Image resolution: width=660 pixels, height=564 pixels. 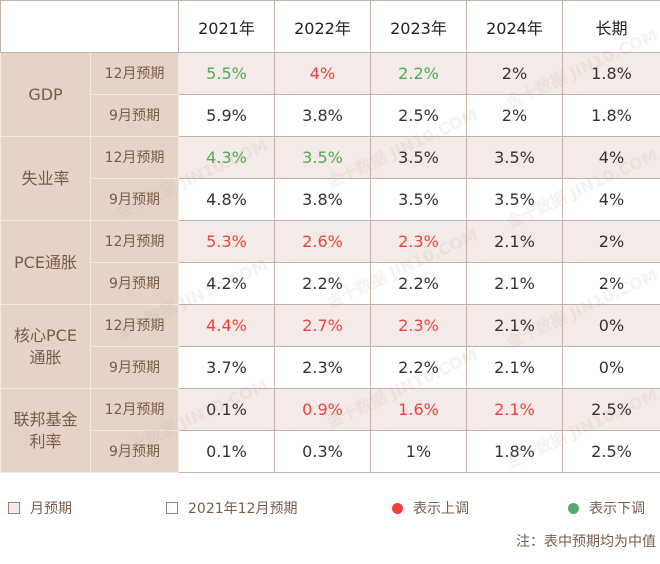 I want to click on red-dot-icon, so click(x=397, y=508).